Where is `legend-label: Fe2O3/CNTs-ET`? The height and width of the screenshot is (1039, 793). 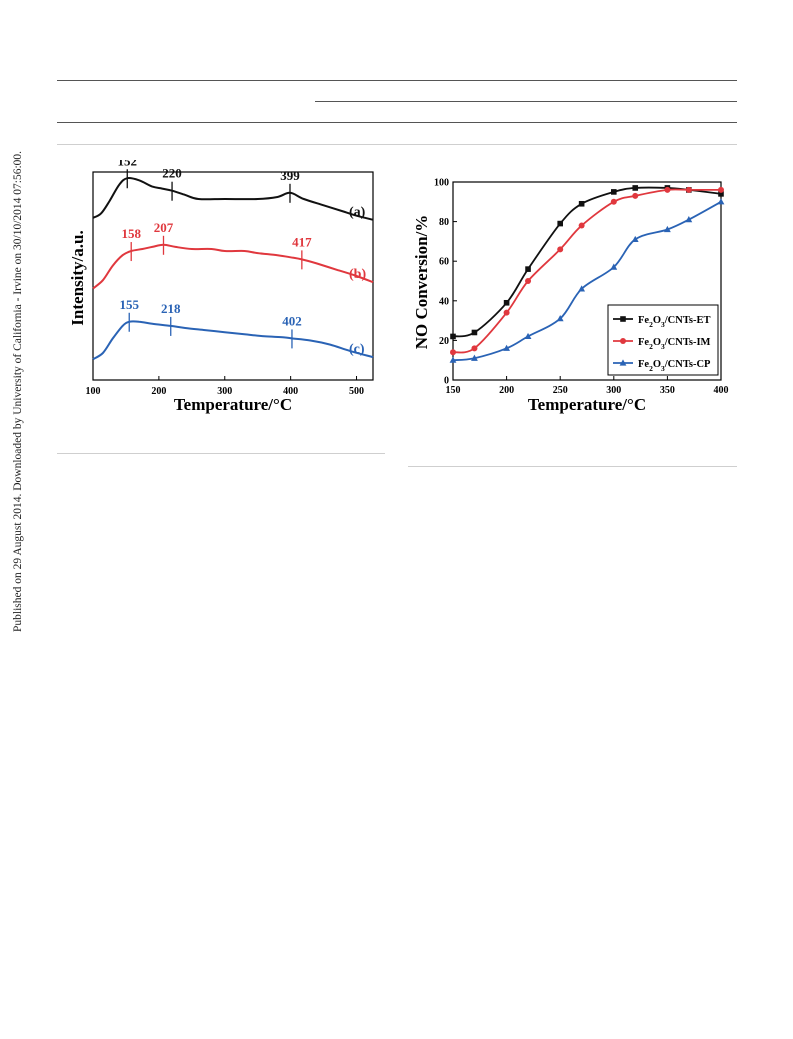 legend-label: Fe2O3/CNTs-ET is located at coordinates (674, 322).